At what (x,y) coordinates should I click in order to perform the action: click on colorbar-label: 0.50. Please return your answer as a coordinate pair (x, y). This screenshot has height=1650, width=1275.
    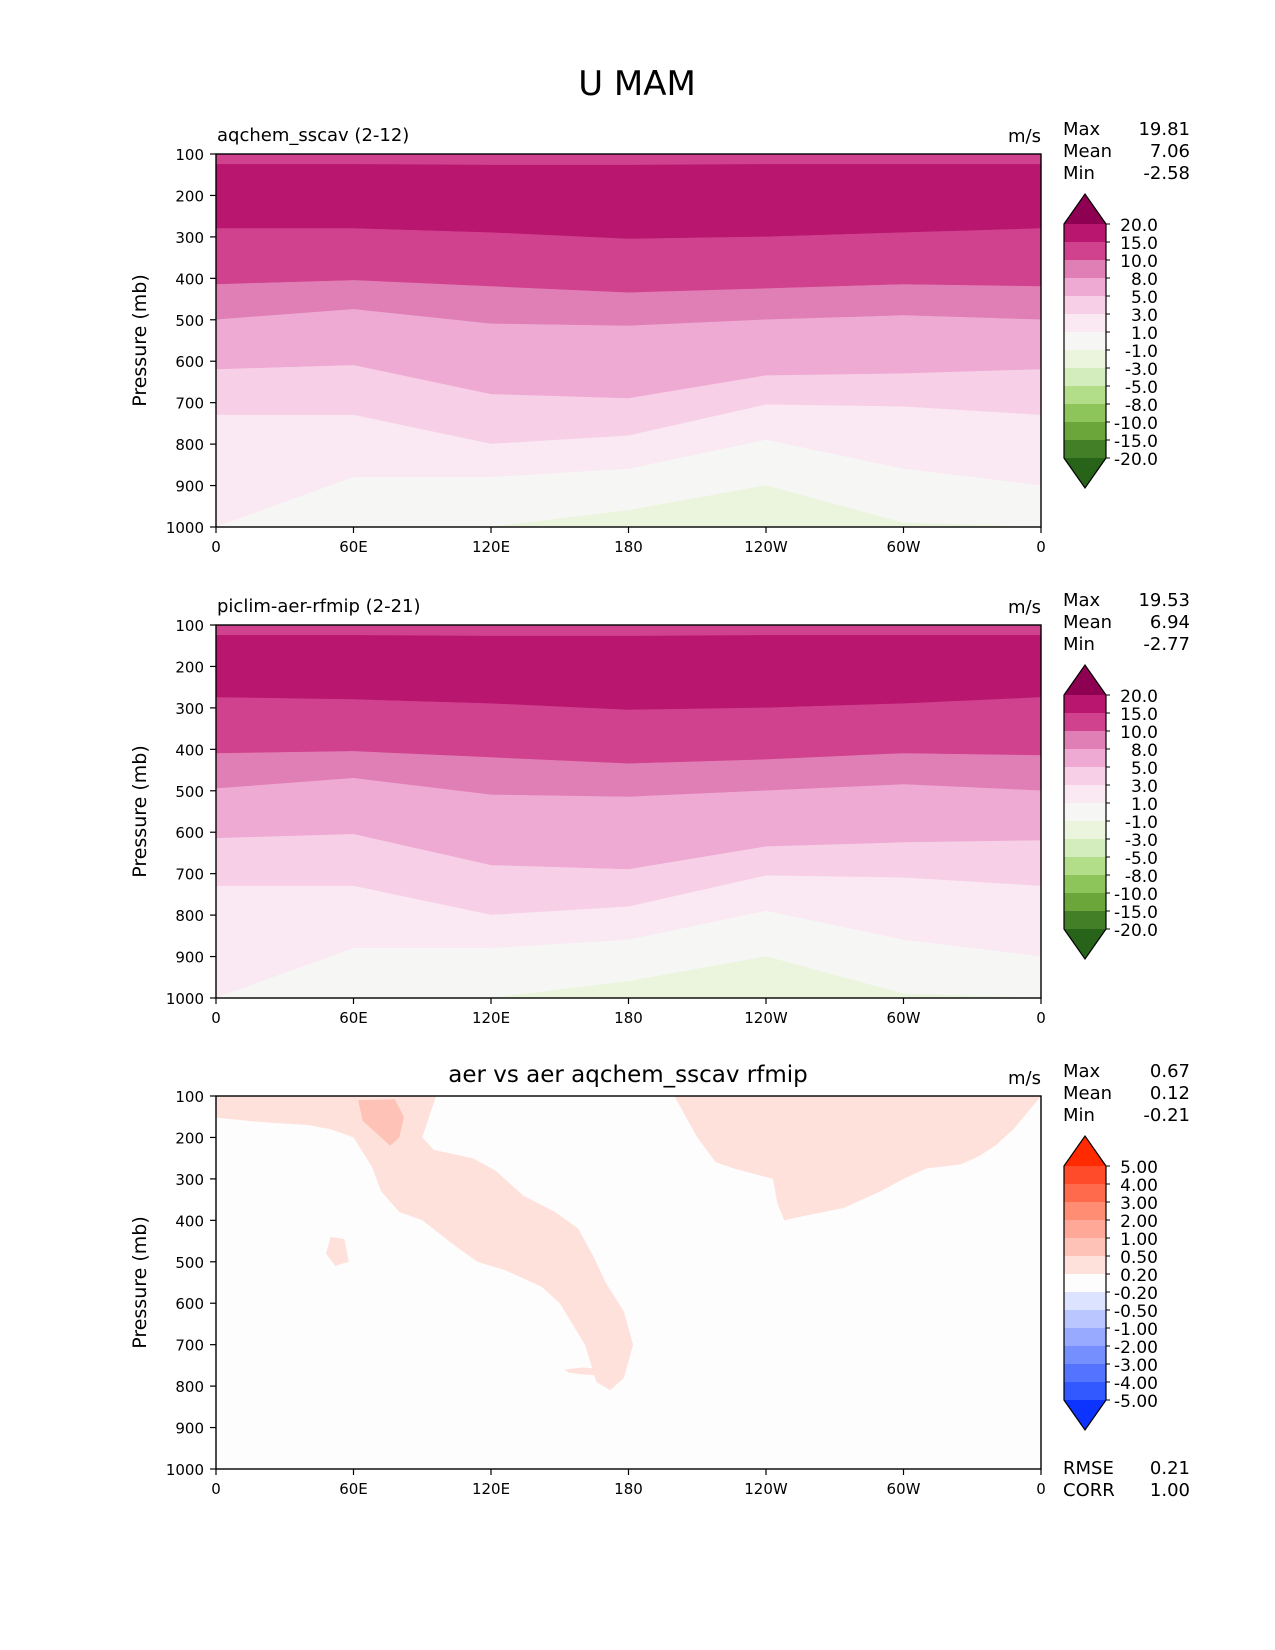
    Looking at the image, I should click on (1139, 1258).